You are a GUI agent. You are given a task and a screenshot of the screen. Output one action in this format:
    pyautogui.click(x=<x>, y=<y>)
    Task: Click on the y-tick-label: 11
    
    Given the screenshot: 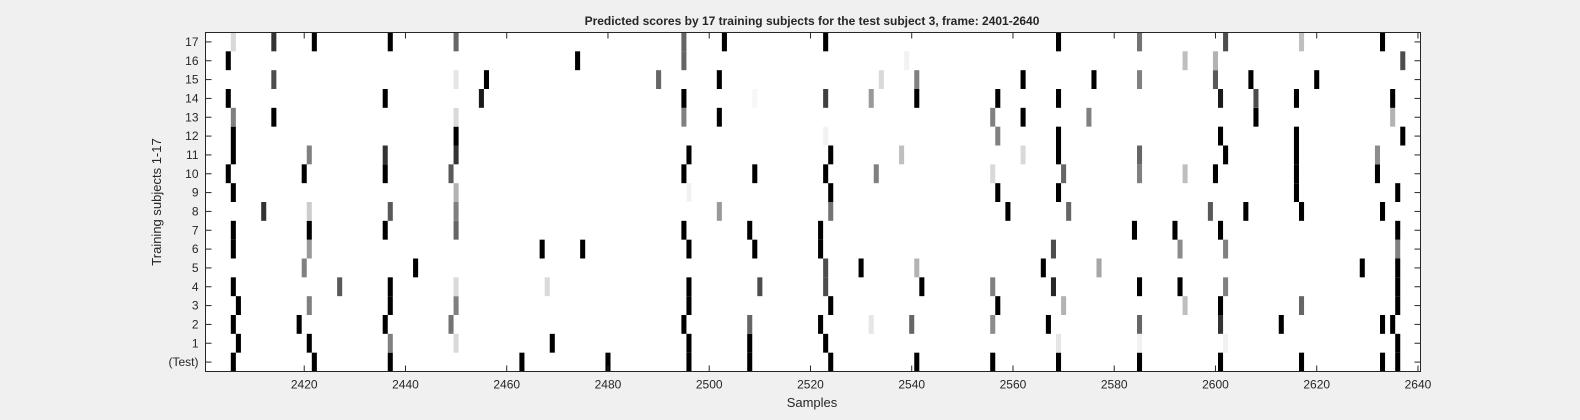 What is the action you would take?
    pyautogui.click(x=192, y=155)
    